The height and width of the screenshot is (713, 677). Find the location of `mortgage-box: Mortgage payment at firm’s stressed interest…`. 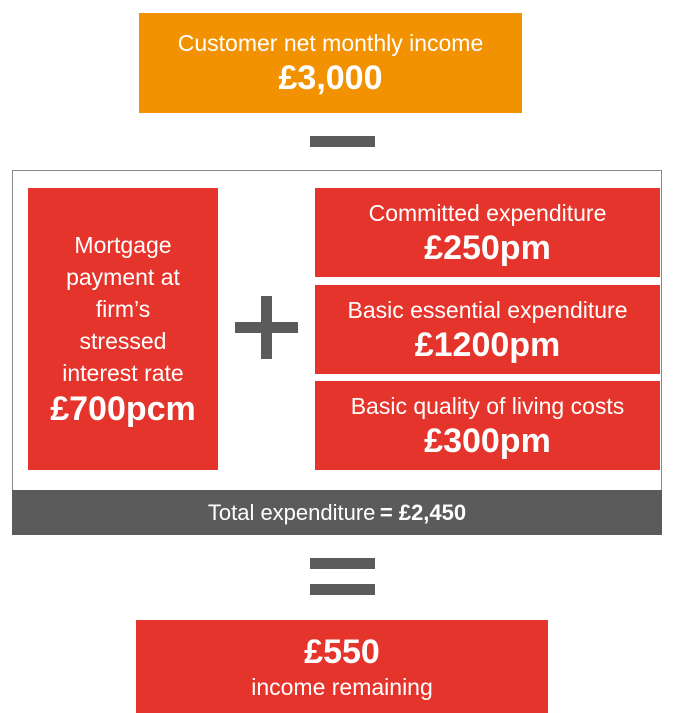

mortgage-box: Mortgage payment at firm’s stressed interest… is located at coordinates (123, 329).